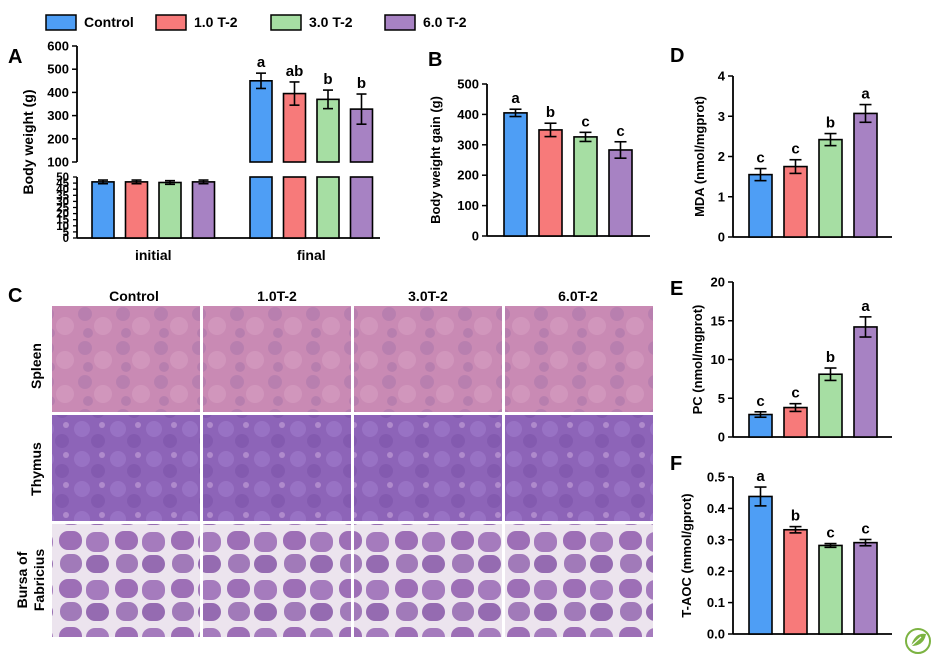 This screenshot has height=661, width=939. Describe the element at coordinates (830, 357) in the screenshot. I see `chart-e-3-0-t-2-significance-letter: b` at that location.